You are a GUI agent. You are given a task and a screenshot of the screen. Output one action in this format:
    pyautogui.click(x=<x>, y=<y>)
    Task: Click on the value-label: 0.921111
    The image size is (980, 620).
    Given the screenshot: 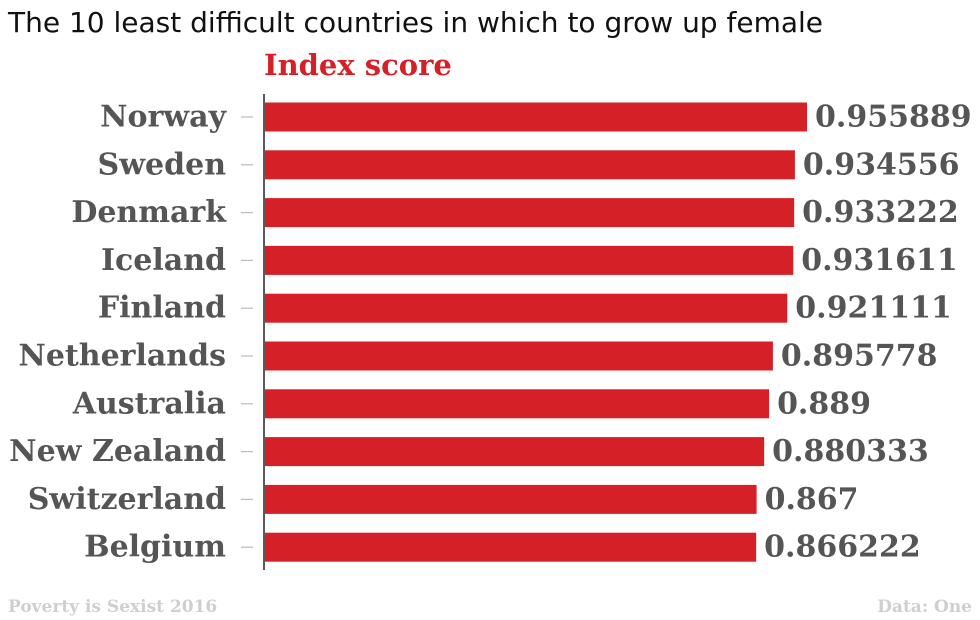 What is the action you would take?
    pyautogui.click(x=873, y=308)
    